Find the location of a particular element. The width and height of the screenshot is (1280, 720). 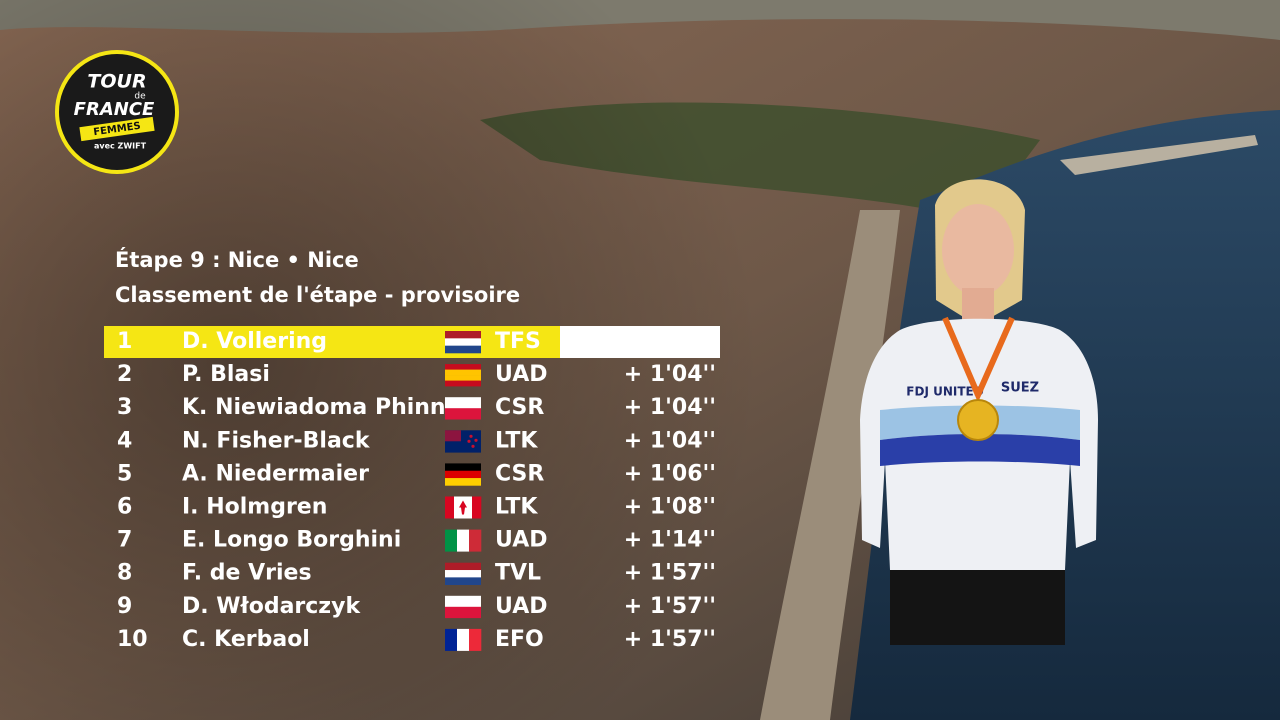

jersey-text: SUEZ is located at coordinates (1020, 388).